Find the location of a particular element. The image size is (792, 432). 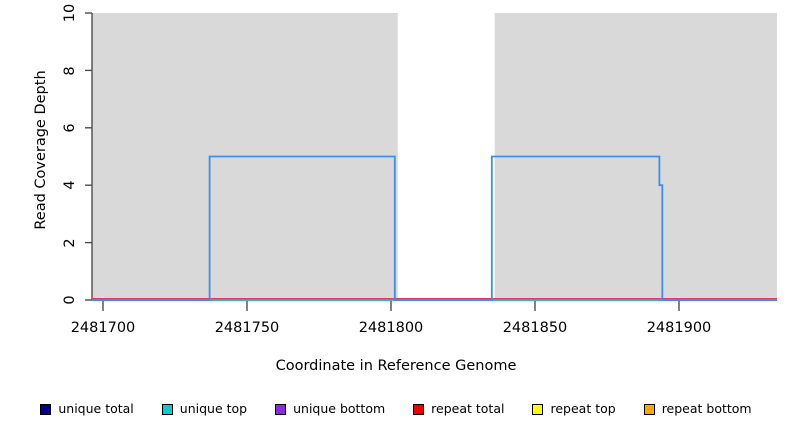

legend-item-repeat-top: repeat top is located at coordinates (574, 408).